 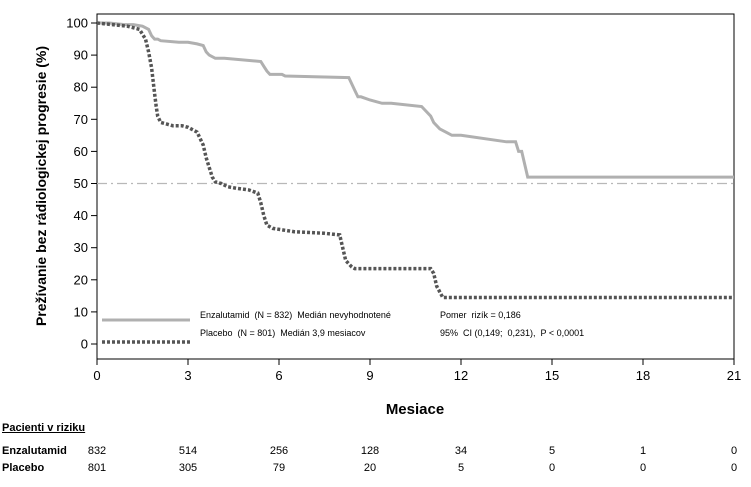 I want to click on y-tick-label: 100, so click(x=77, y=23).